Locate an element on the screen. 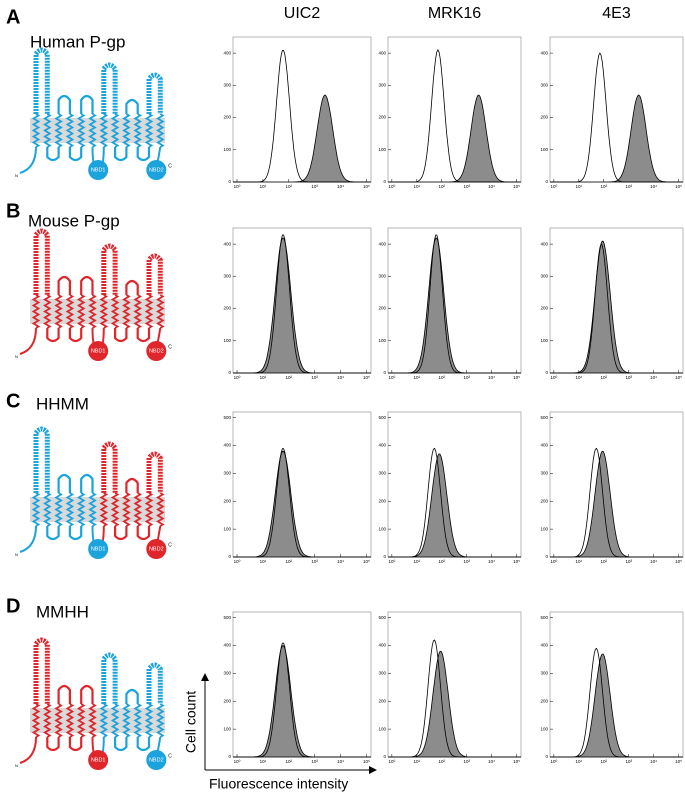 Image resolution: width=685 pixels, height=794 pixels. membrane is located at coordinates (97, 509).